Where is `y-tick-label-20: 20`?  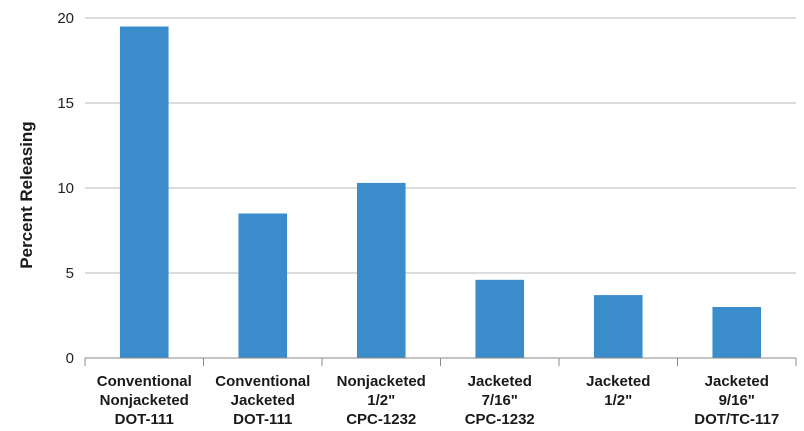 y-tick-label-20: 20 is located at coordinates (65, 18).